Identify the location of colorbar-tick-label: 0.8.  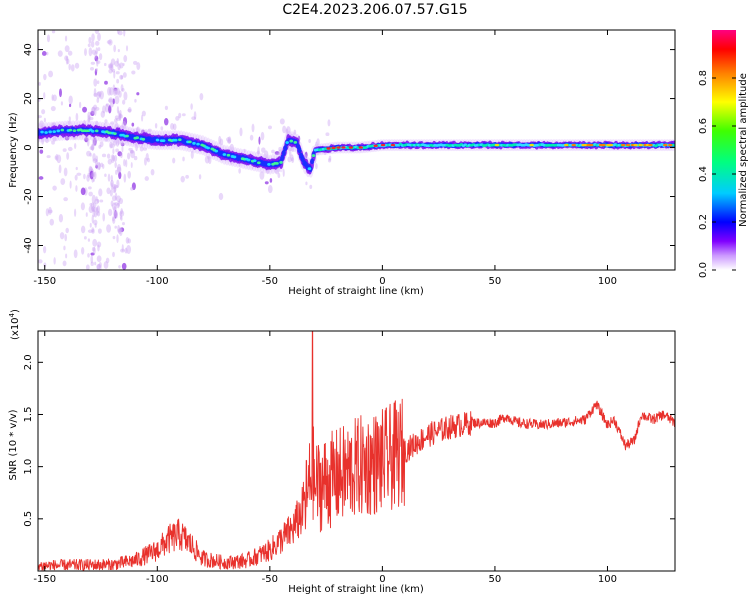
(703, 78).